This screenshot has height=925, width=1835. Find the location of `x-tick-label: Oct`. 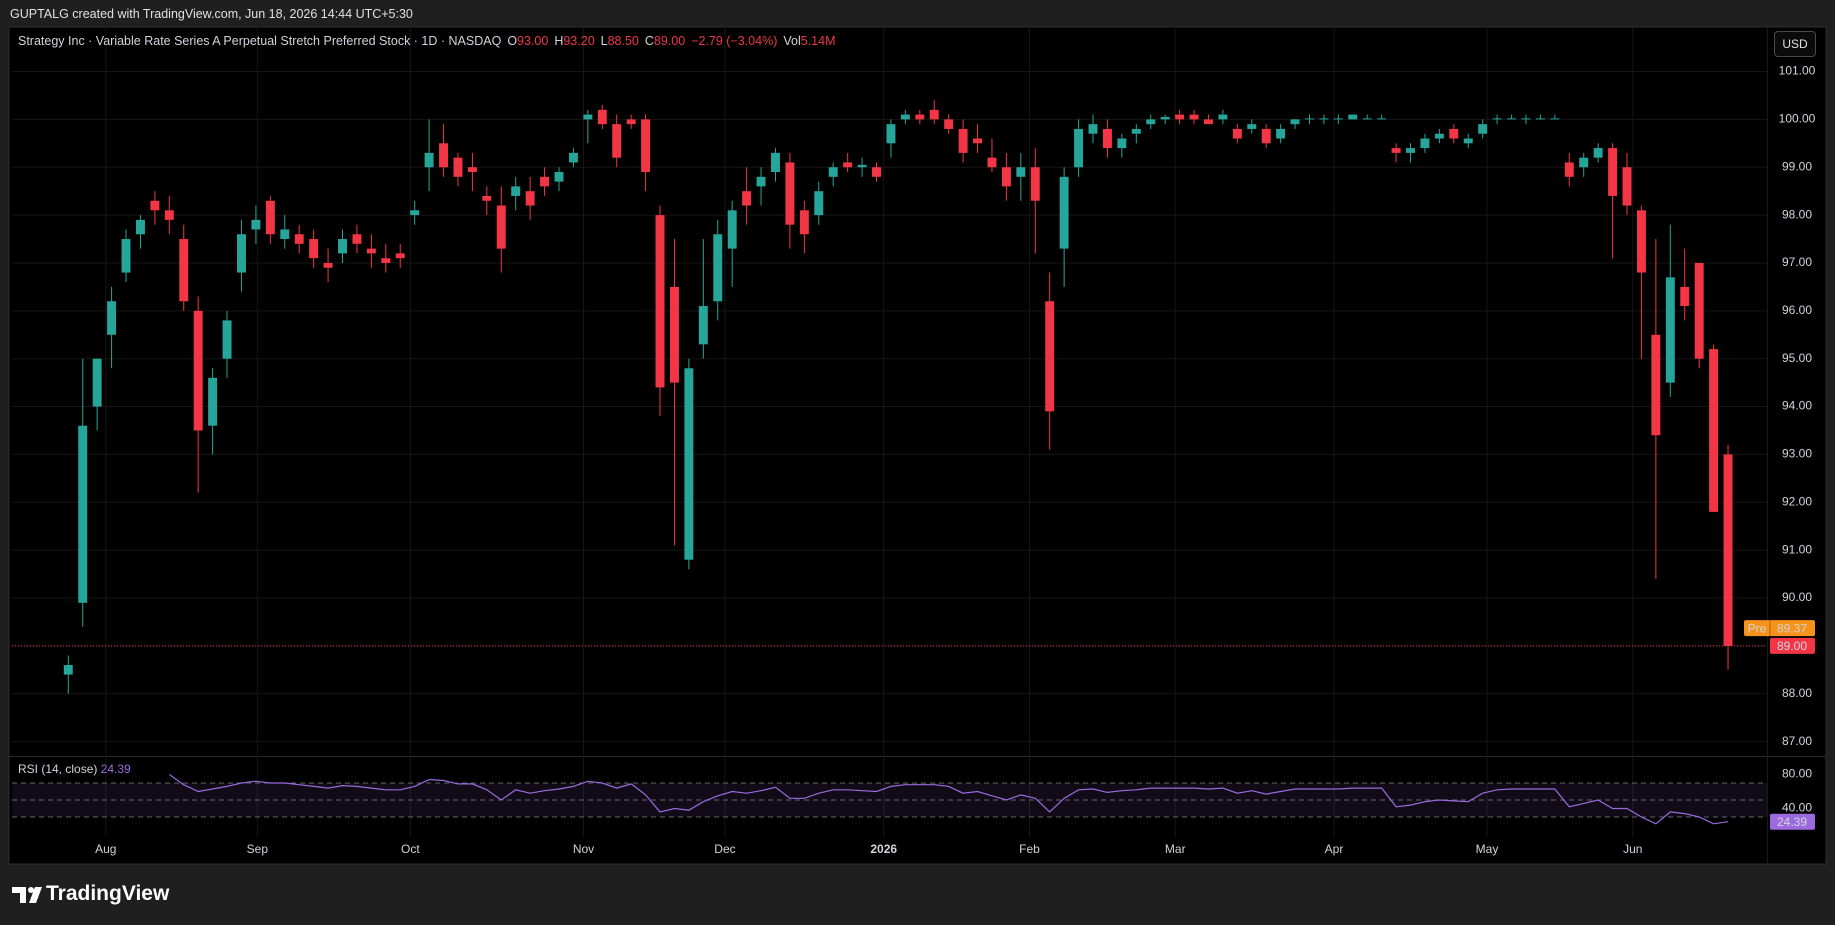

x-tick-label: Oct is located at coordinates (410, 849).